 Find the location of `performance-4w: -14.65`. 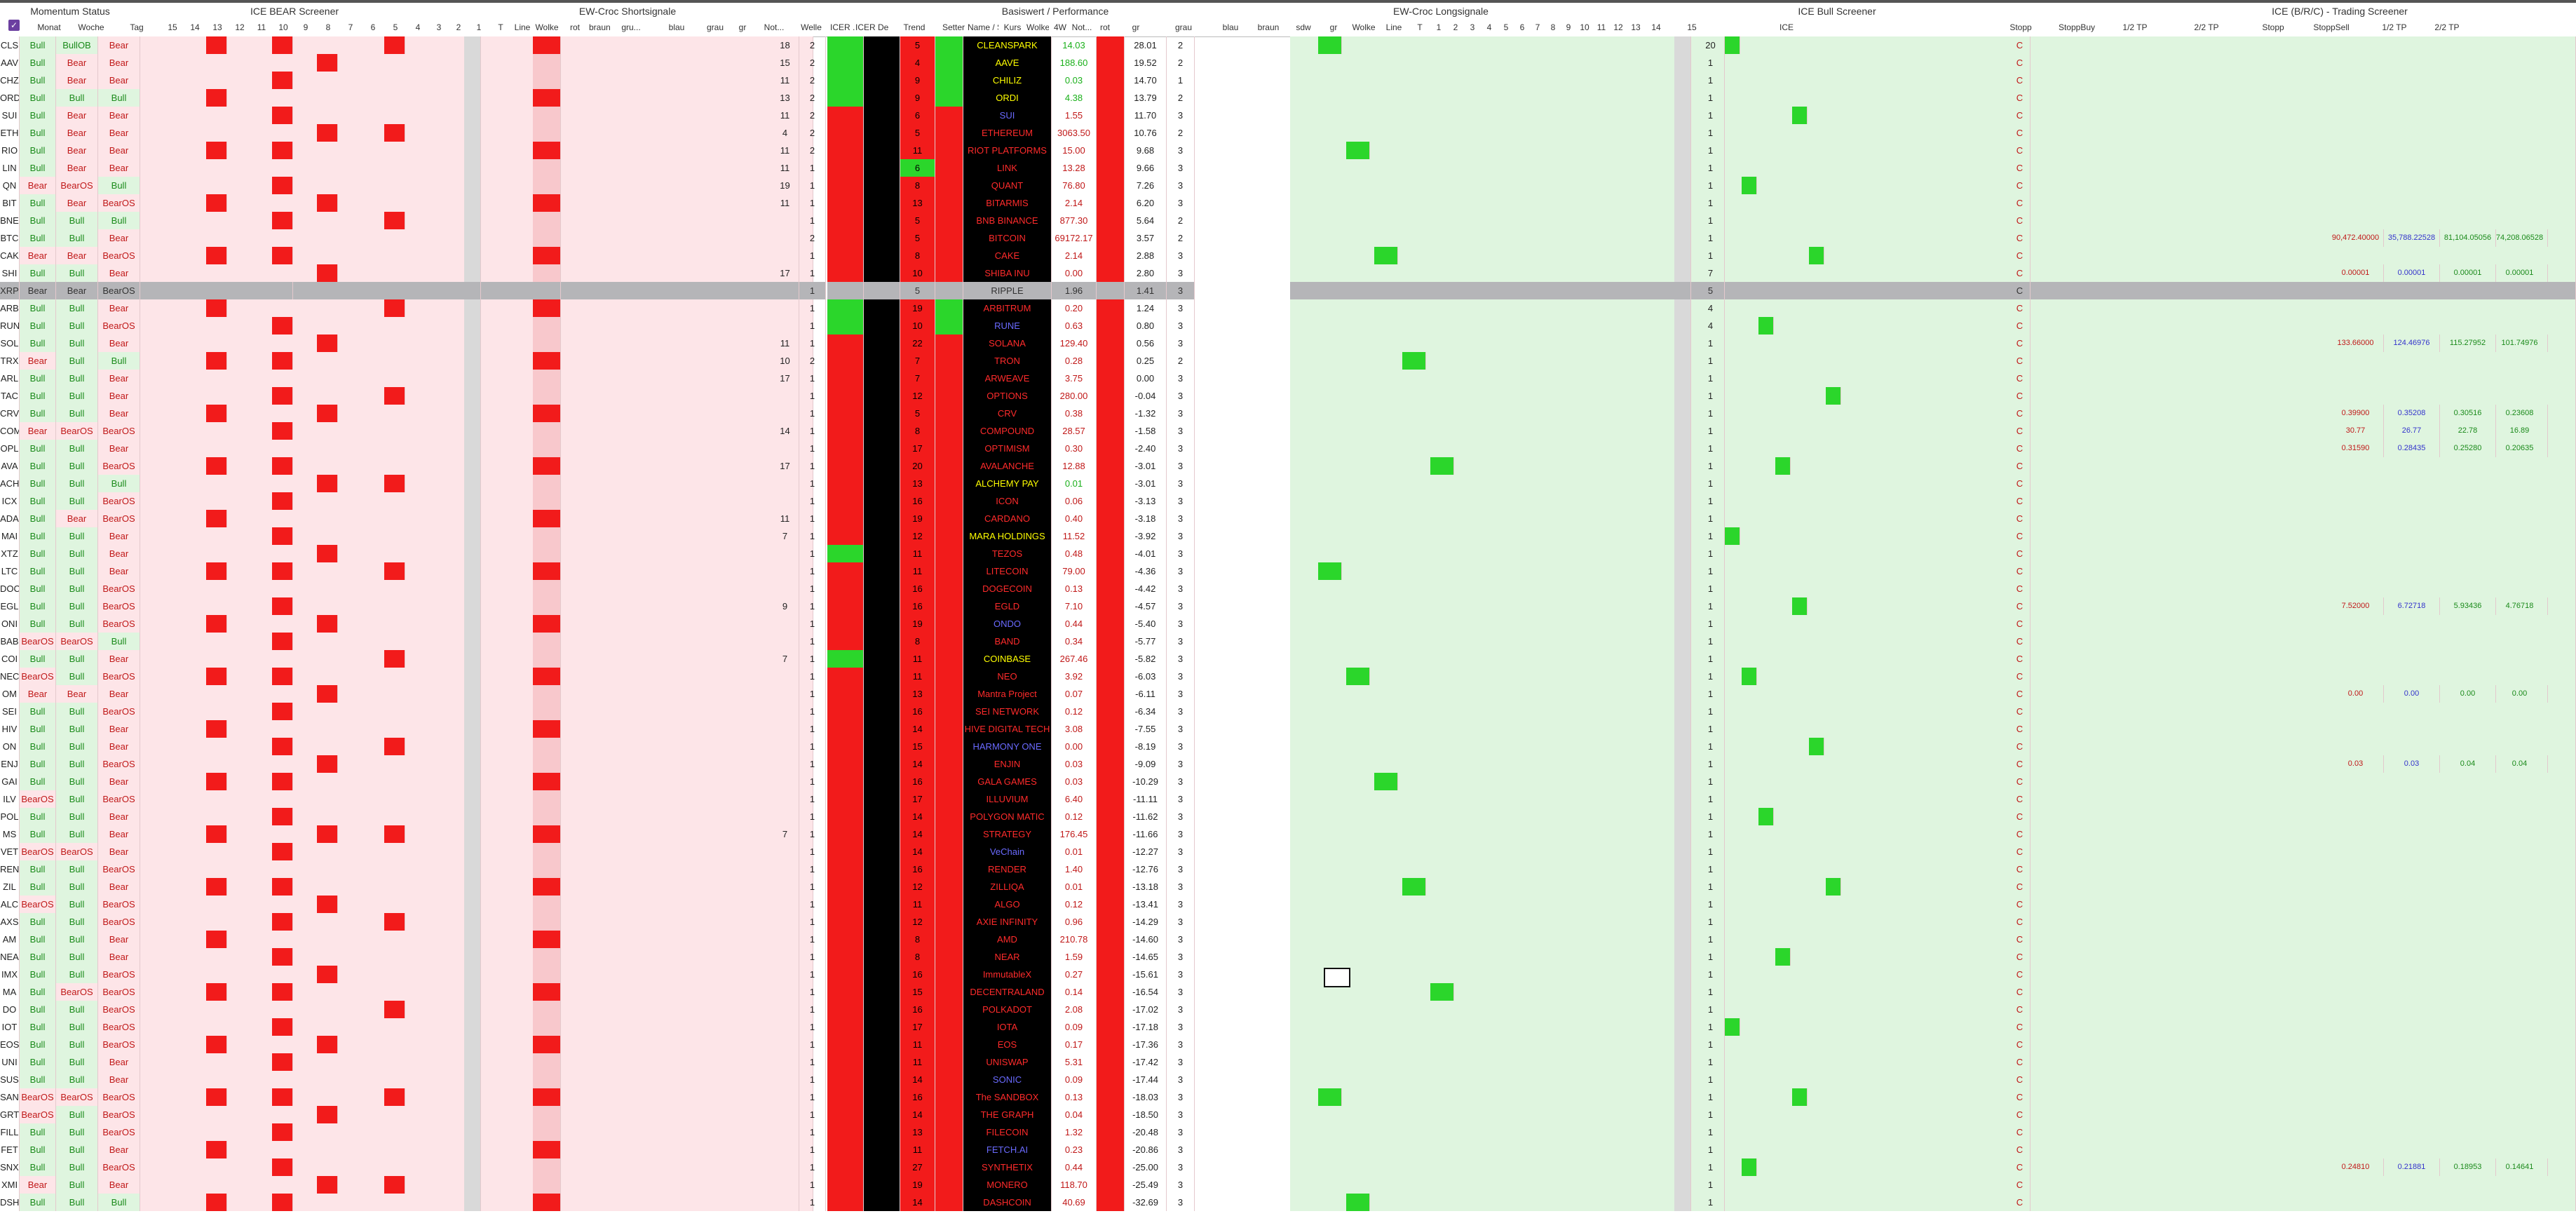

performance-4w: -14.65 is located at coordinates (1146, 957).